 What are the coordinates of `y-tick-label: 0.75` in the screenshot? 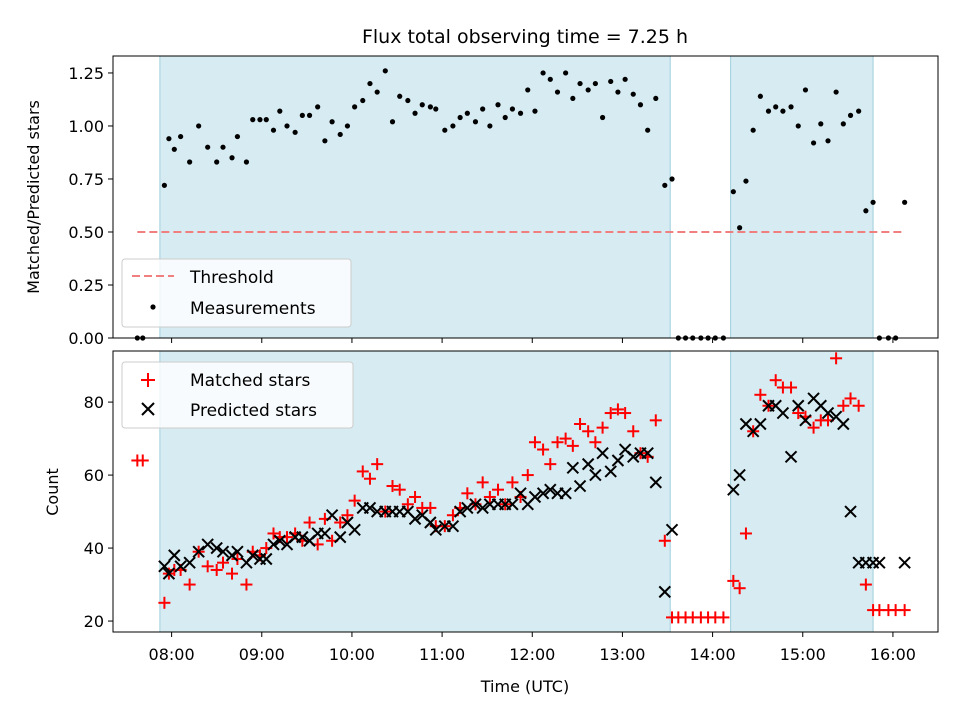 It's located at (86, 179).